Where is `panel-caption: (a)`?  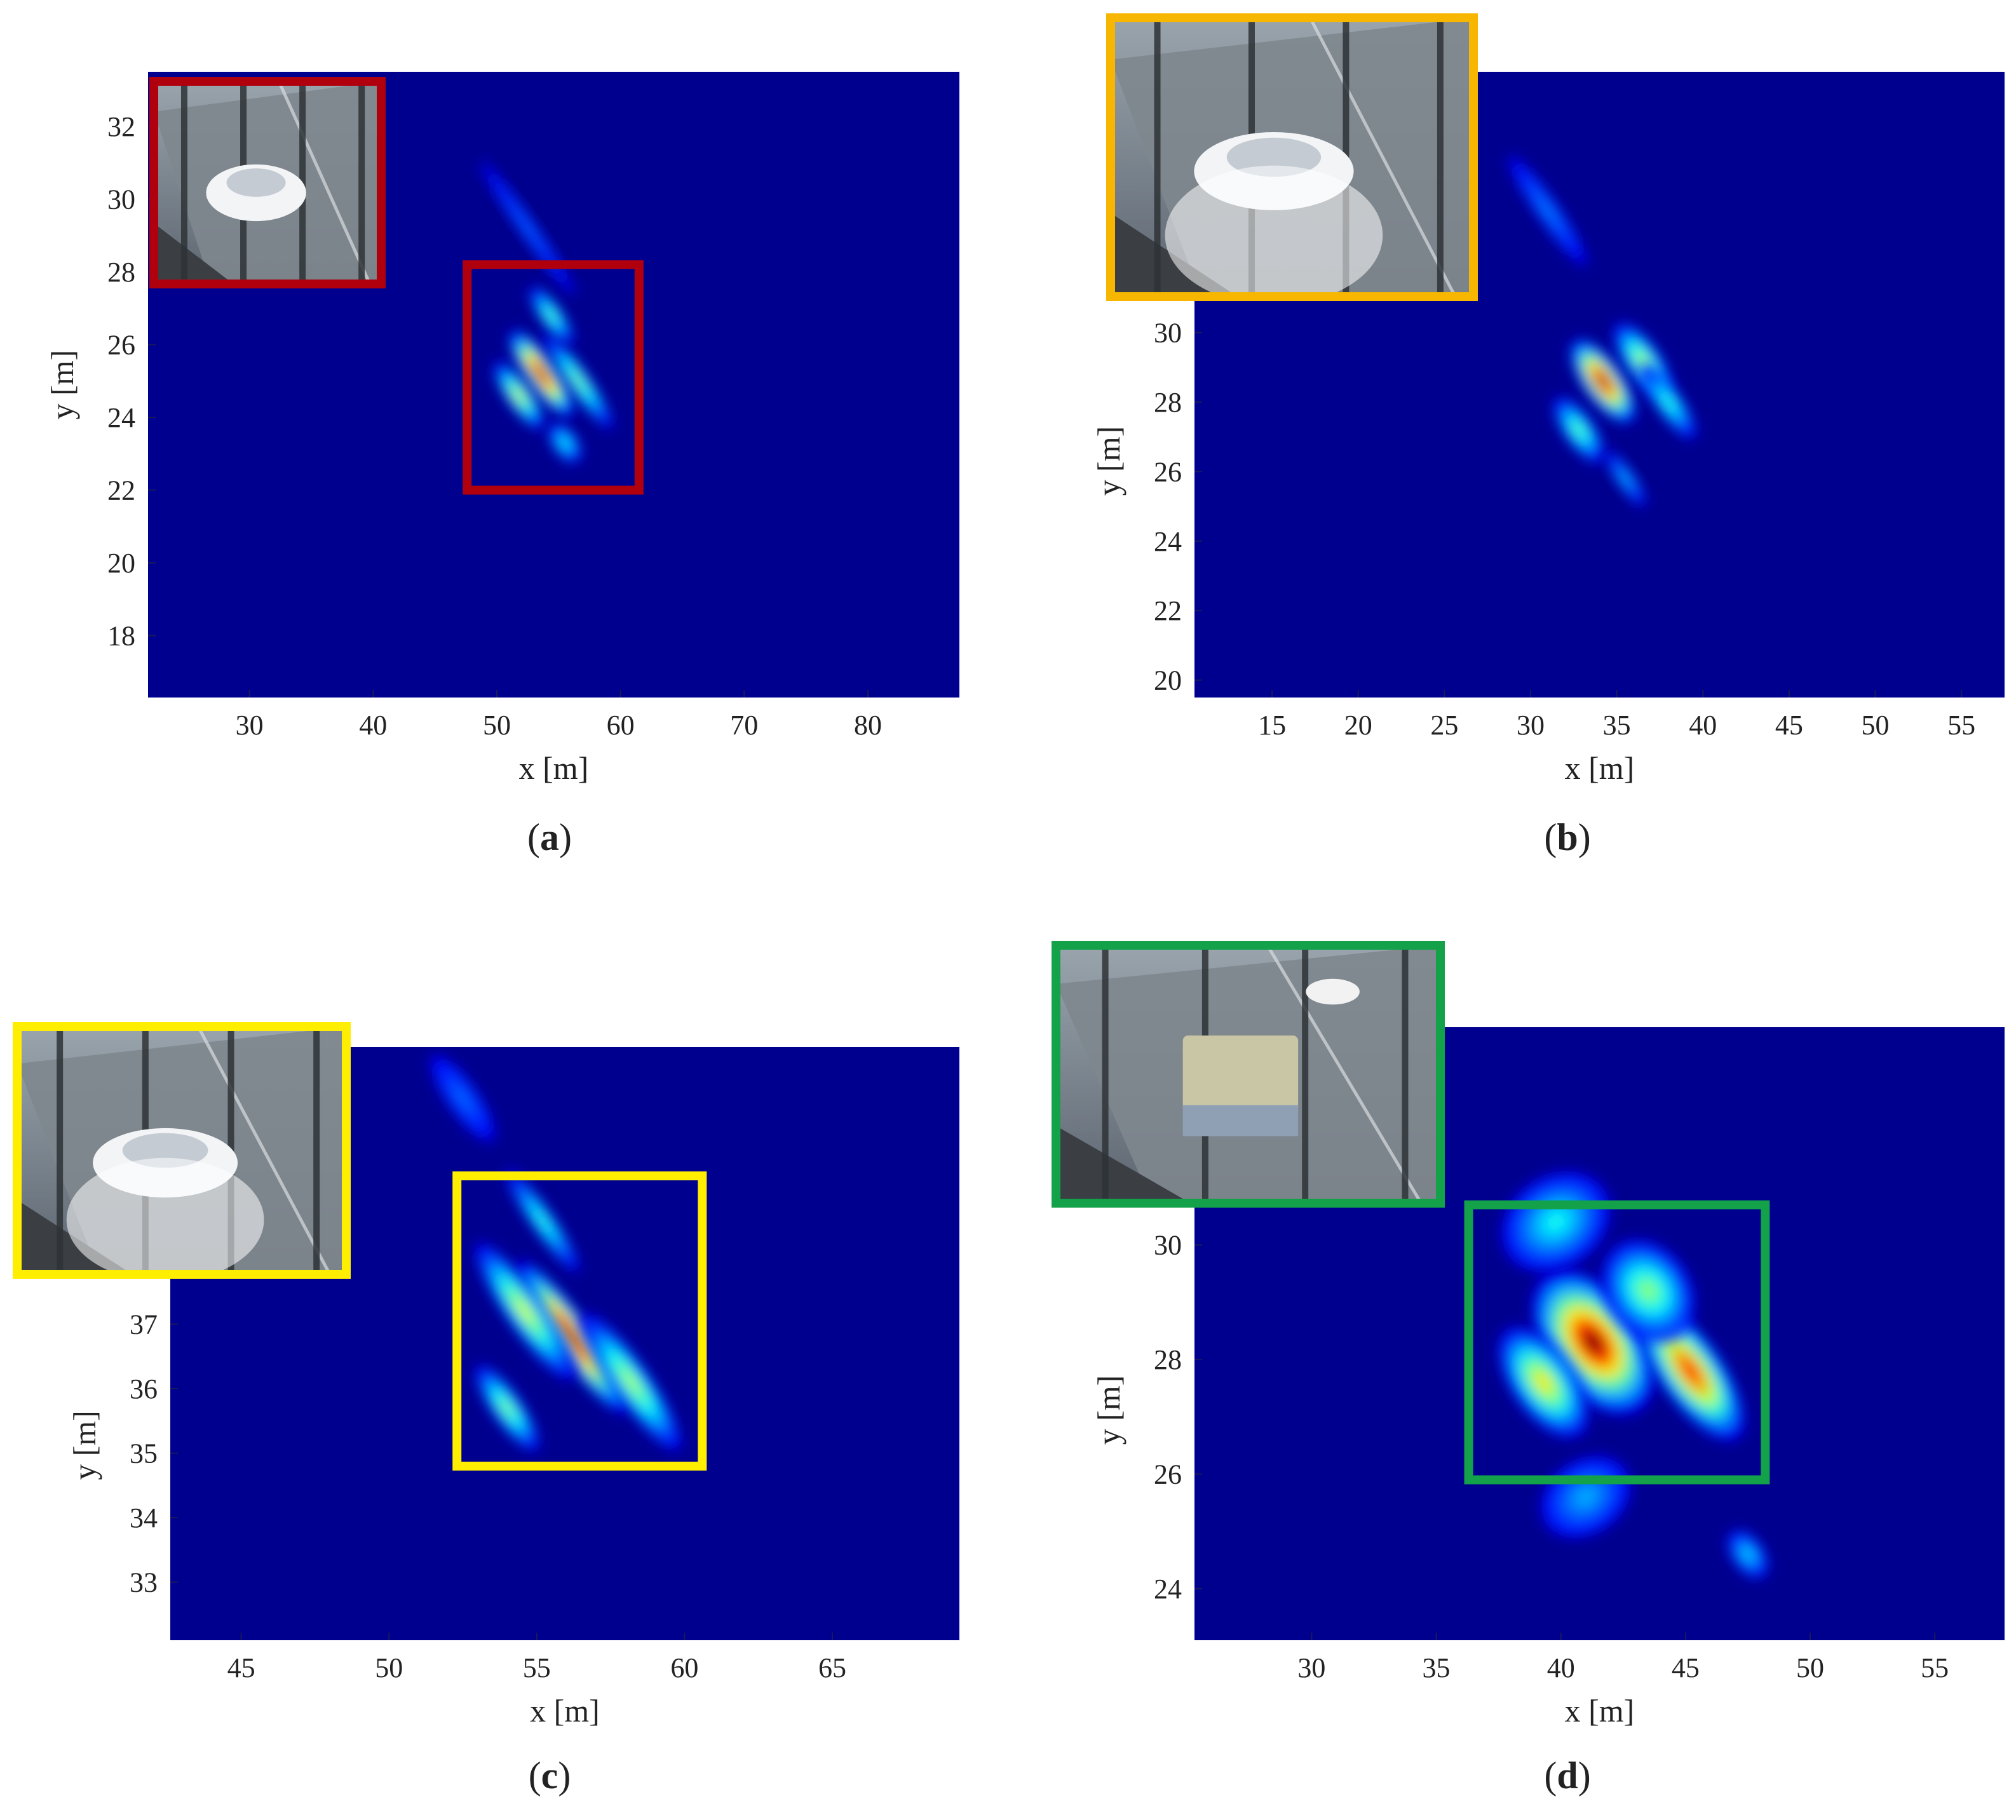
panel-caption: (a) is located at coordinates (549, 837).